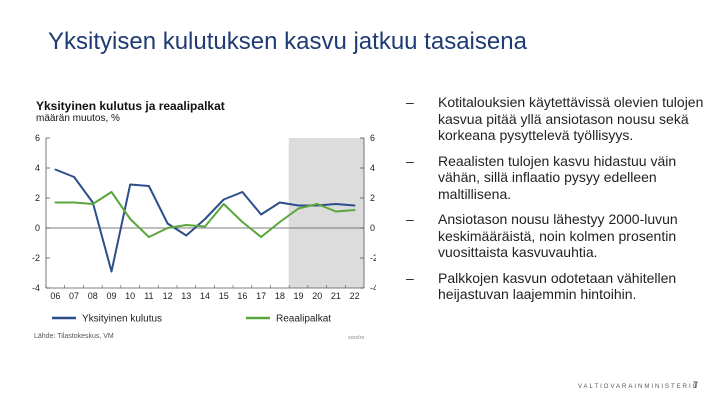 Image resolution: width=720 pixels, height=405 pixels. I want to click on footer-brand: VALTIOVARAINMINISTERIÖ, so click(639, 387).